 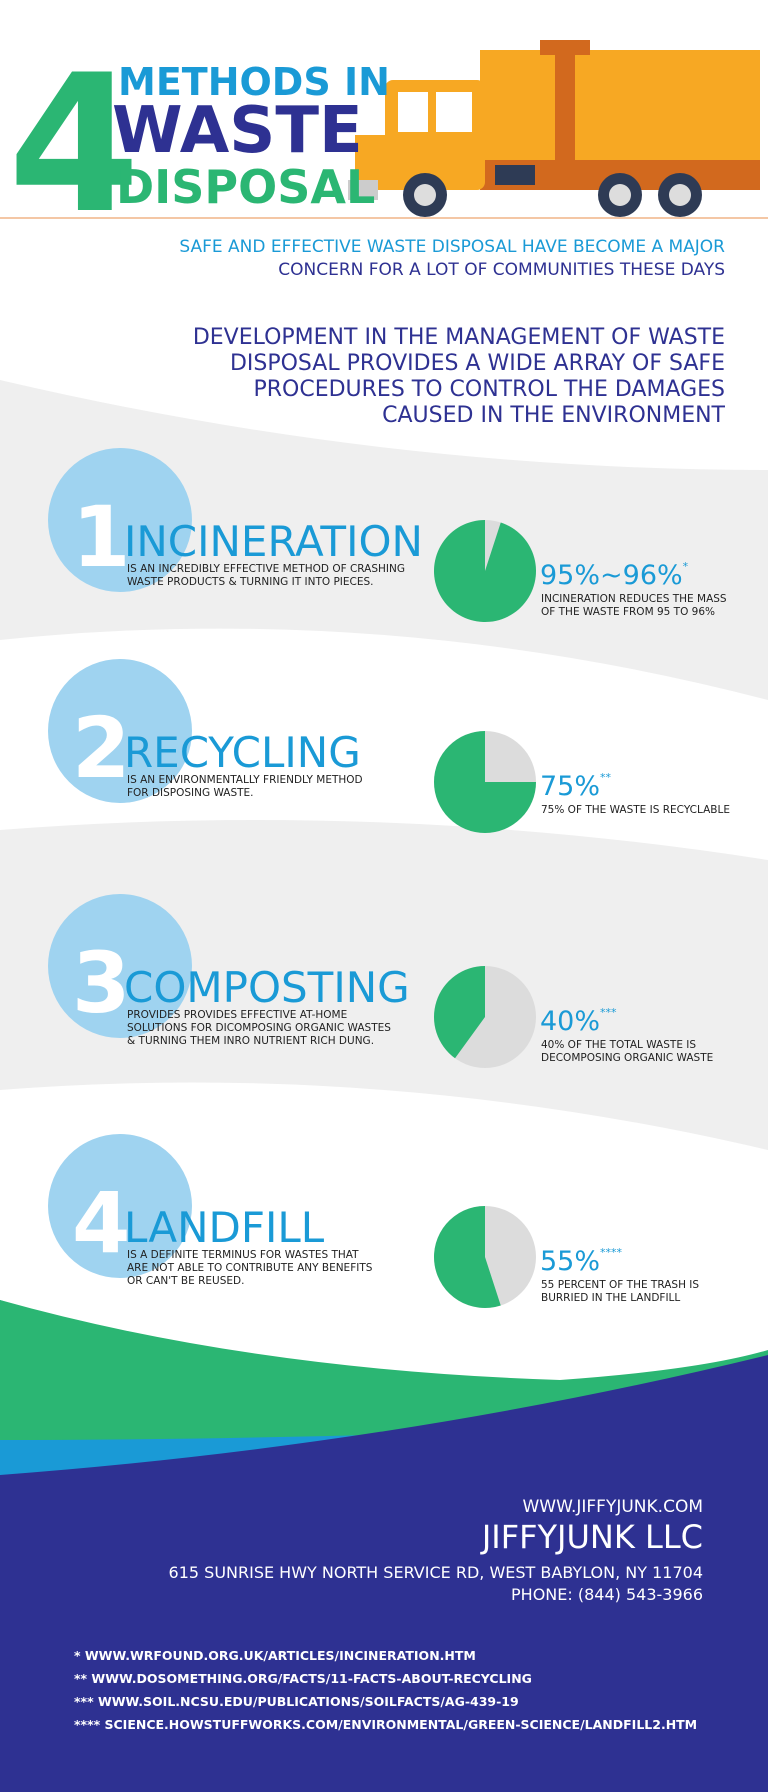 What do you see at coordinates (101, 537) in the screenshot?
I see `method-number: 1` at bounding box center [101, 537].